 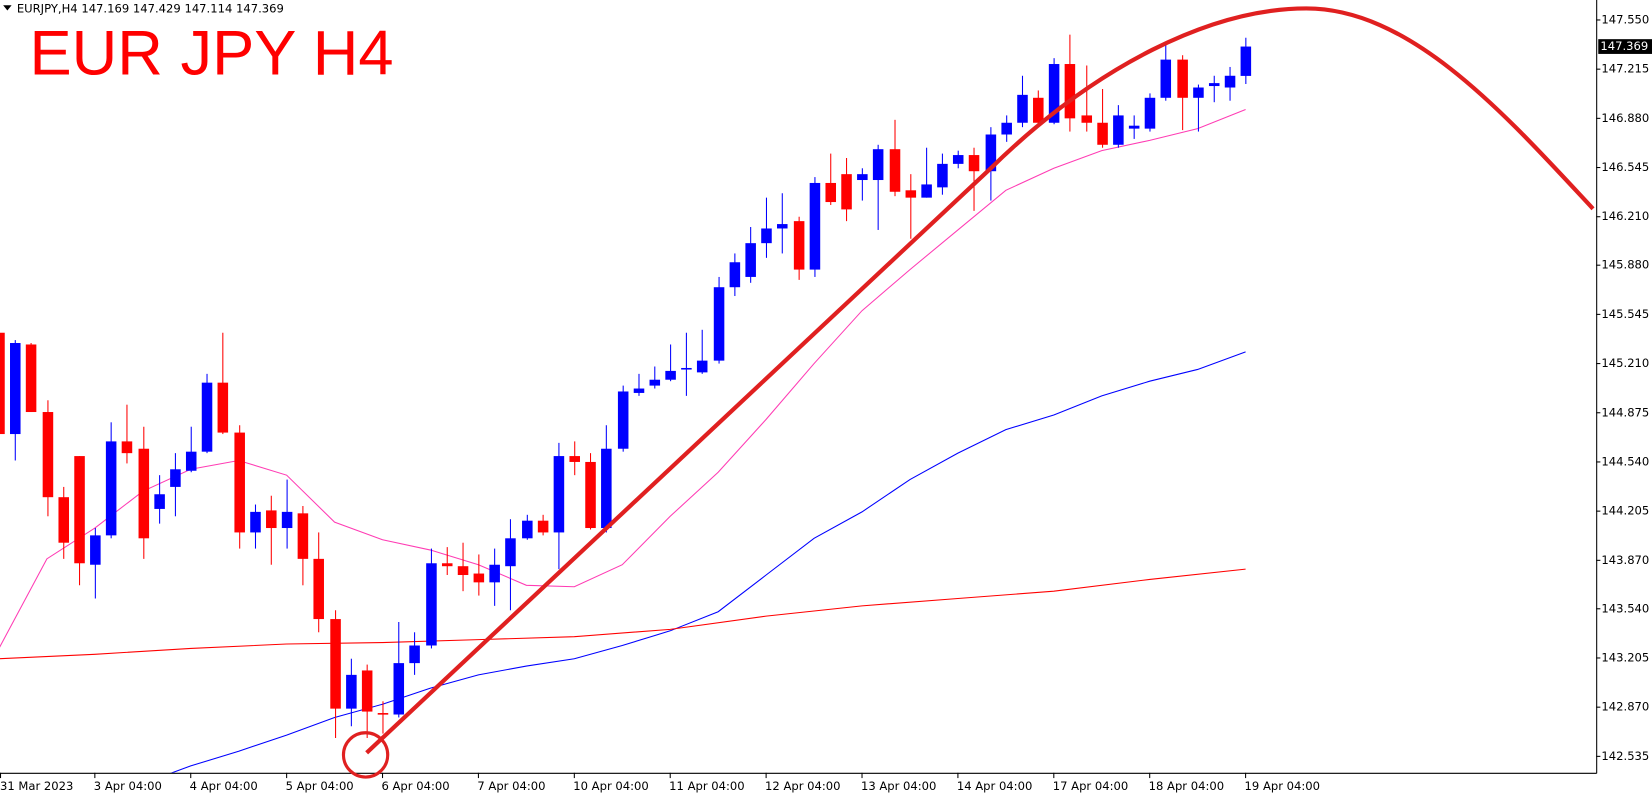 What do you see at coordinates (212, 54) in the screenshot?
I see `chart-title: EUR JPY H4` at bounding box center [212, 54].